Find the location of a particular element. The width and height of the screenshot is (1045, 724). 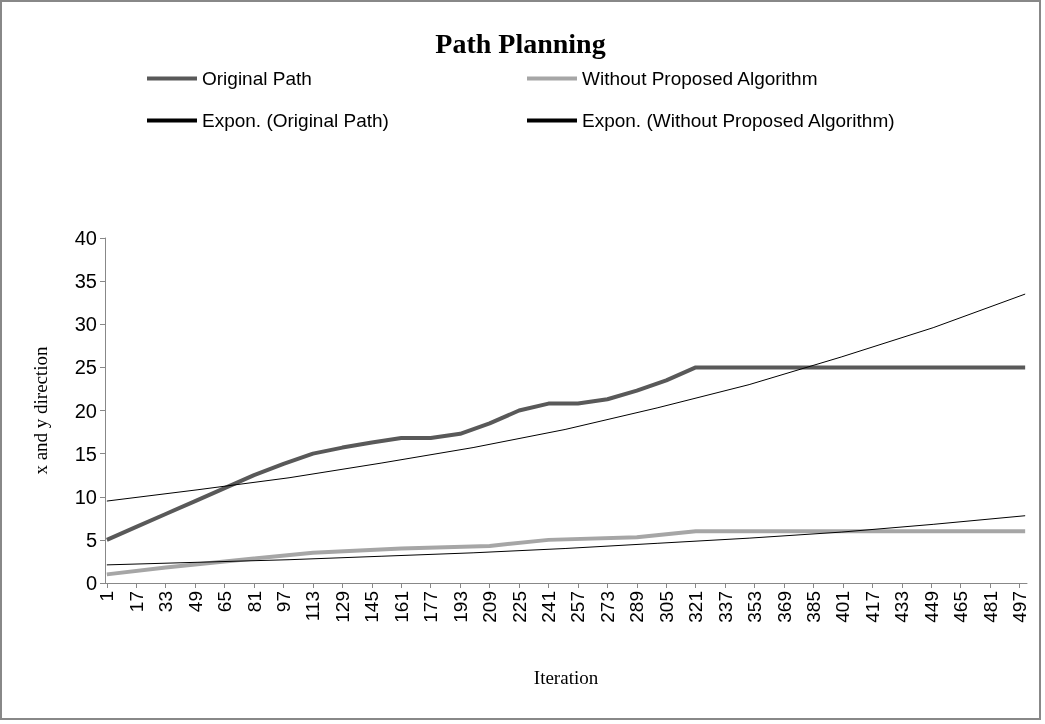

legend-label: Original Path is located at coordinates (257, 78).